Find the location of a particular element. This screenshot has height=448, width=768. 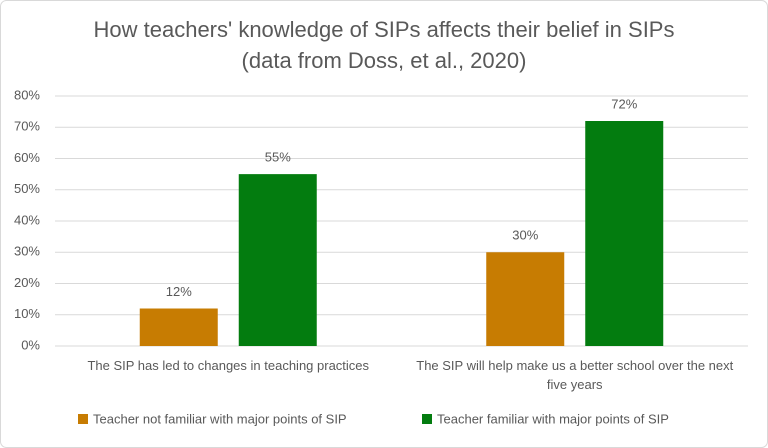

data-label: 72% is located at coordinates (624, 103).